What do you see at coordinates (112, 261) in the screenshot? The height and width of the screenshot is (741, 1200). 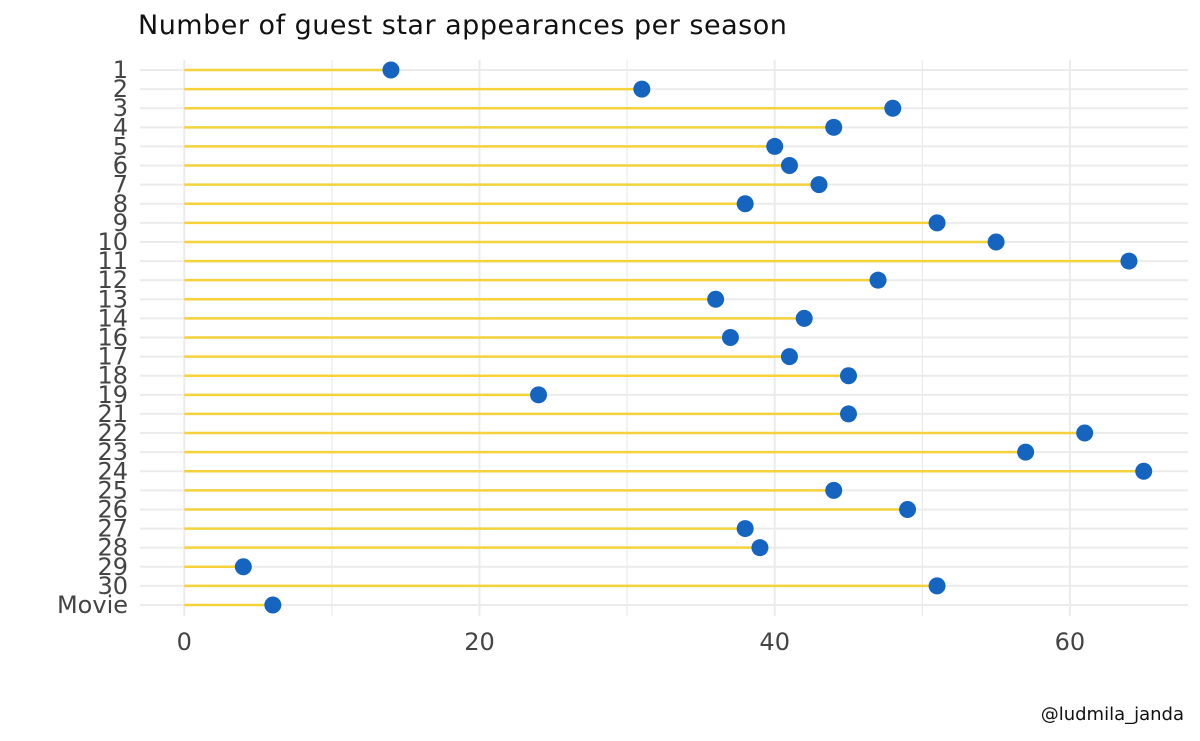 I see `y-tick-label: 11` at bounding box center [112, 261].